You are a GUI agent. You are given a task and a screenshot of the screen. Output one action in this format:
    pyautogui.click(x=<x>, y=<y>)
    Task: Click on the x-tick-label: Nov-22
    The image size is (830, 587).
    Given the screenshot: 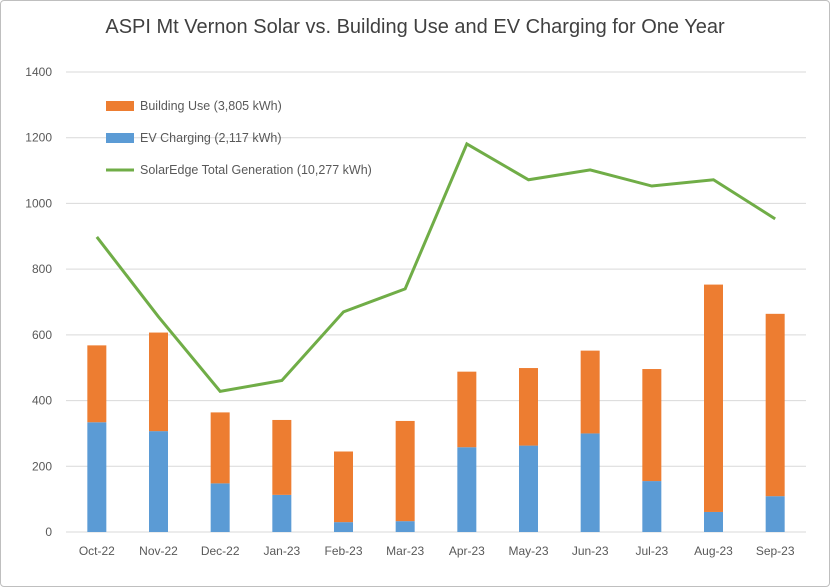 What is the action you would take?
    pyautogui.click(x=158, y=551)
    